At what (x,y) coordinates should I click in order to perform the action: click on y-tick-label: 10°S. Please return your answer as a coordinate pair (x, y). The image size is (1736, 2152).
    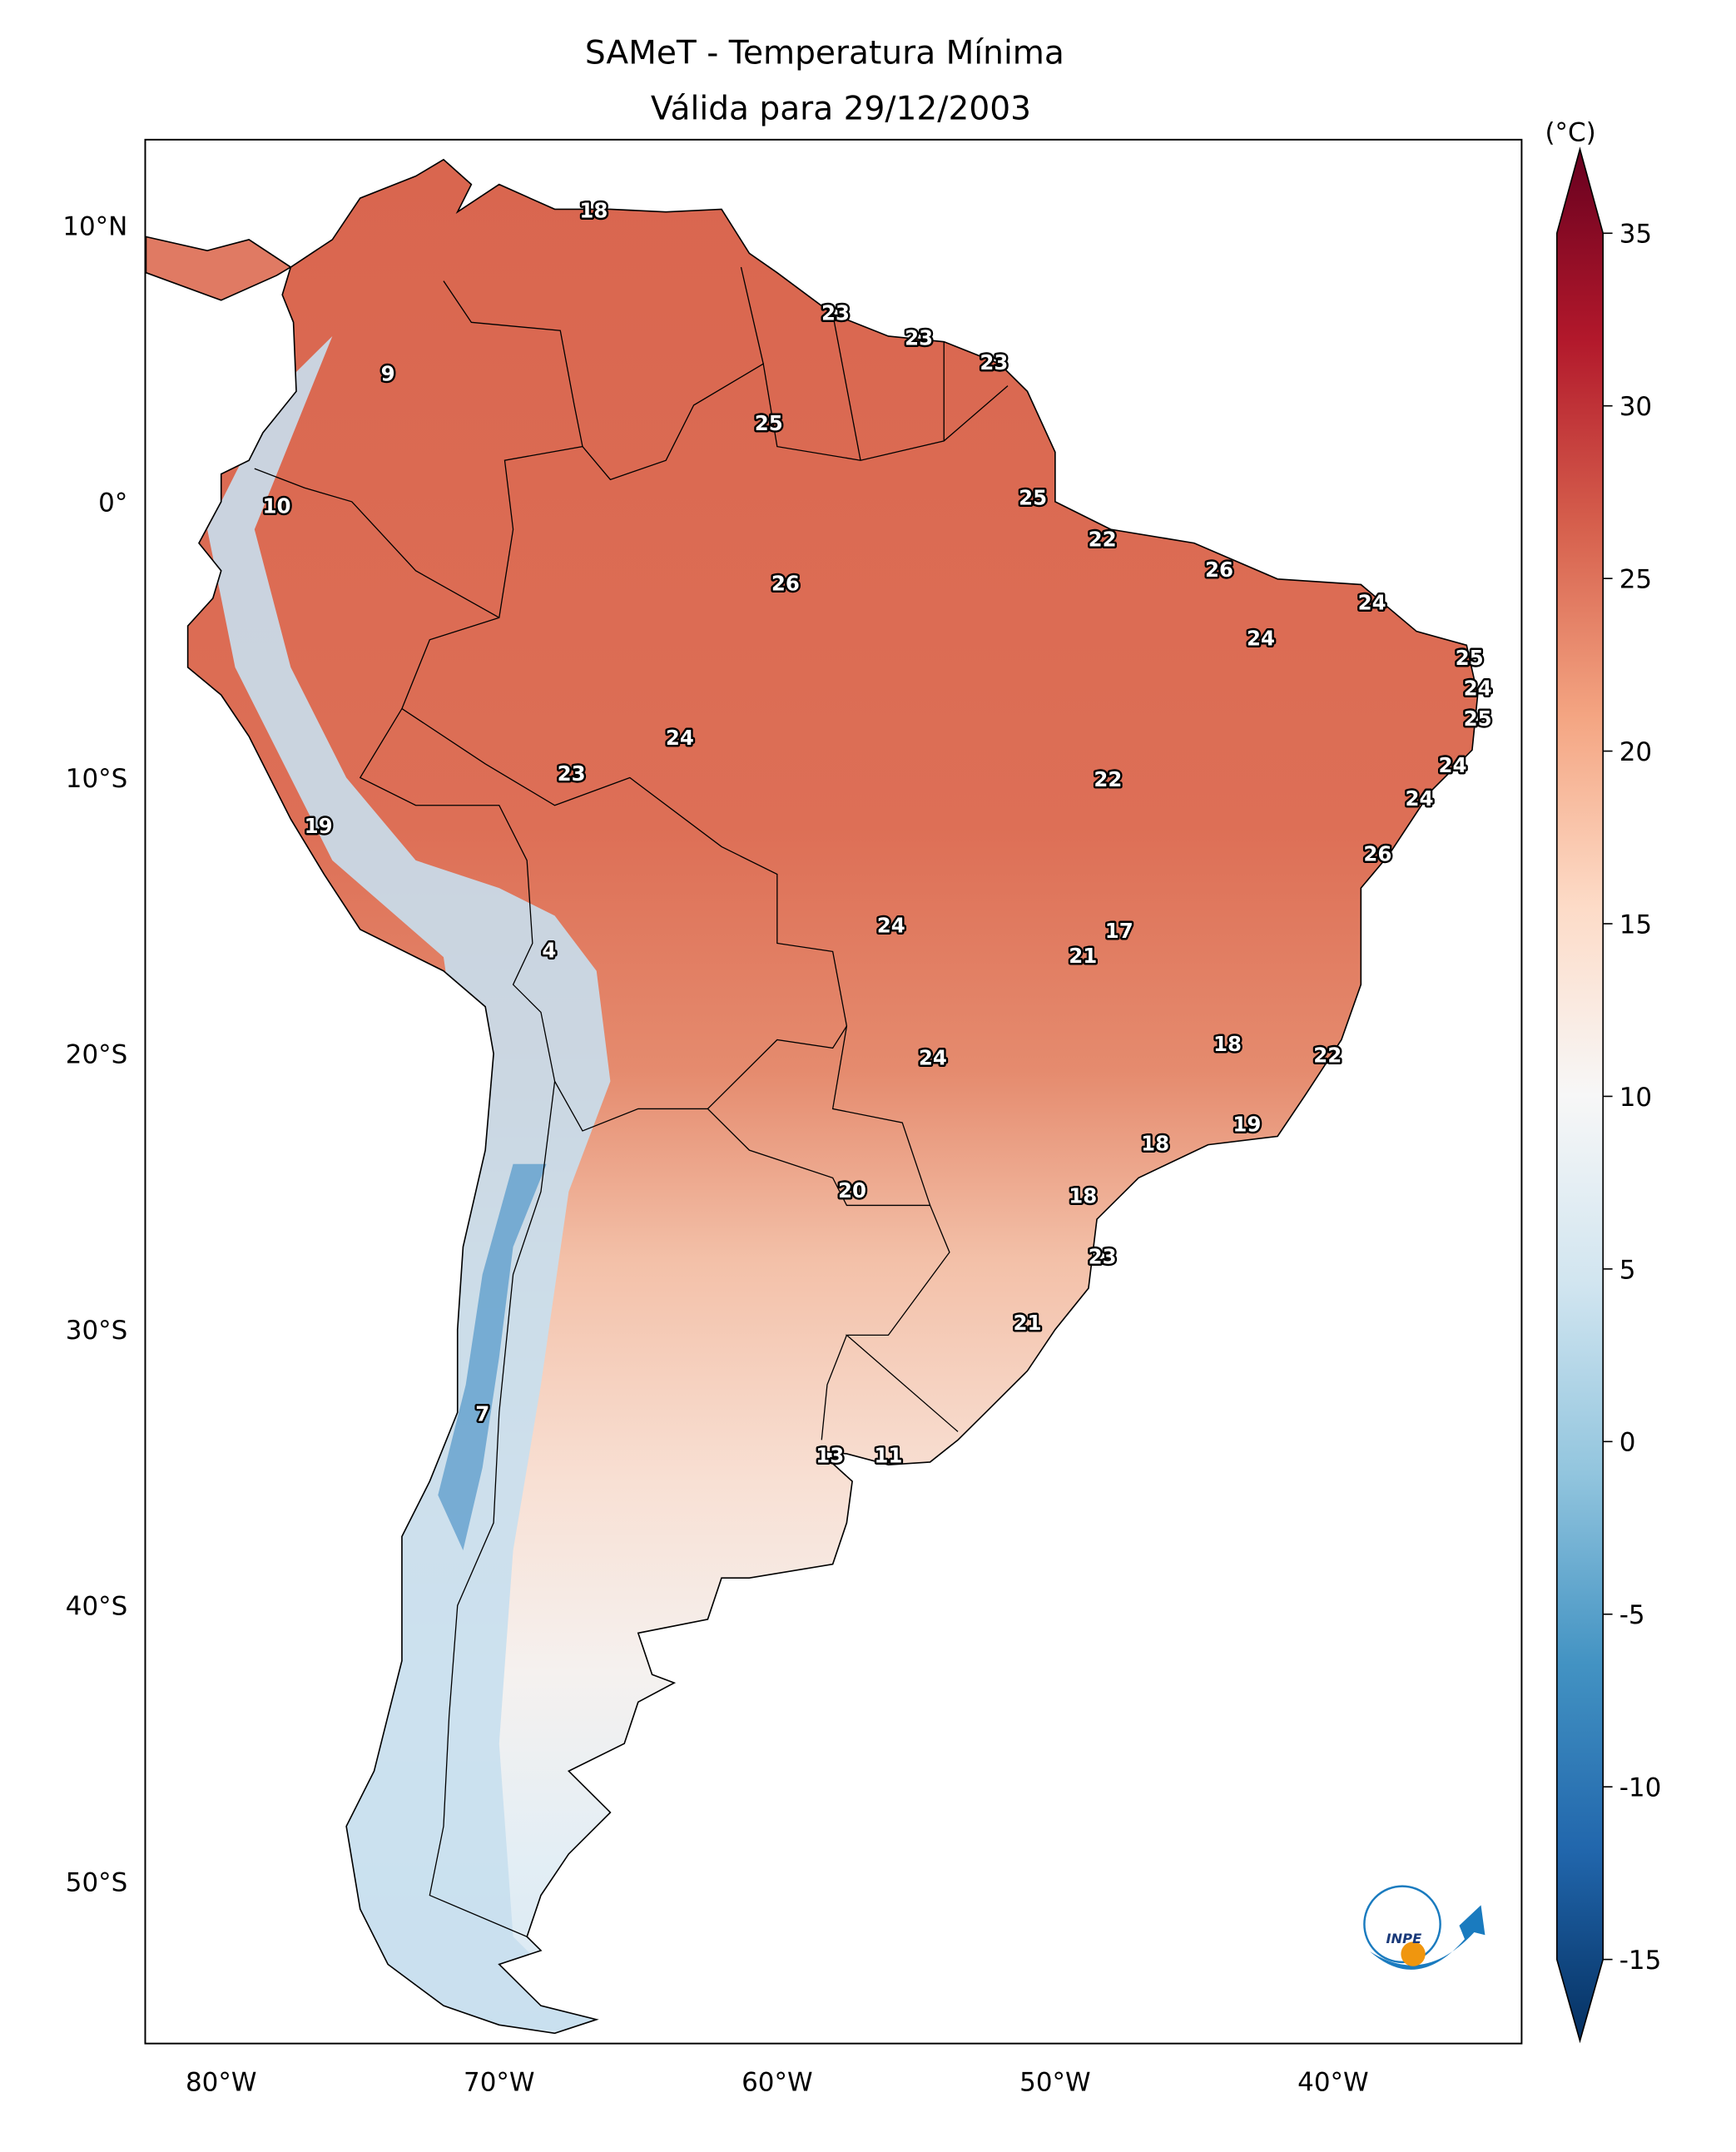
    Looking at the image, I should click on (97, 779).